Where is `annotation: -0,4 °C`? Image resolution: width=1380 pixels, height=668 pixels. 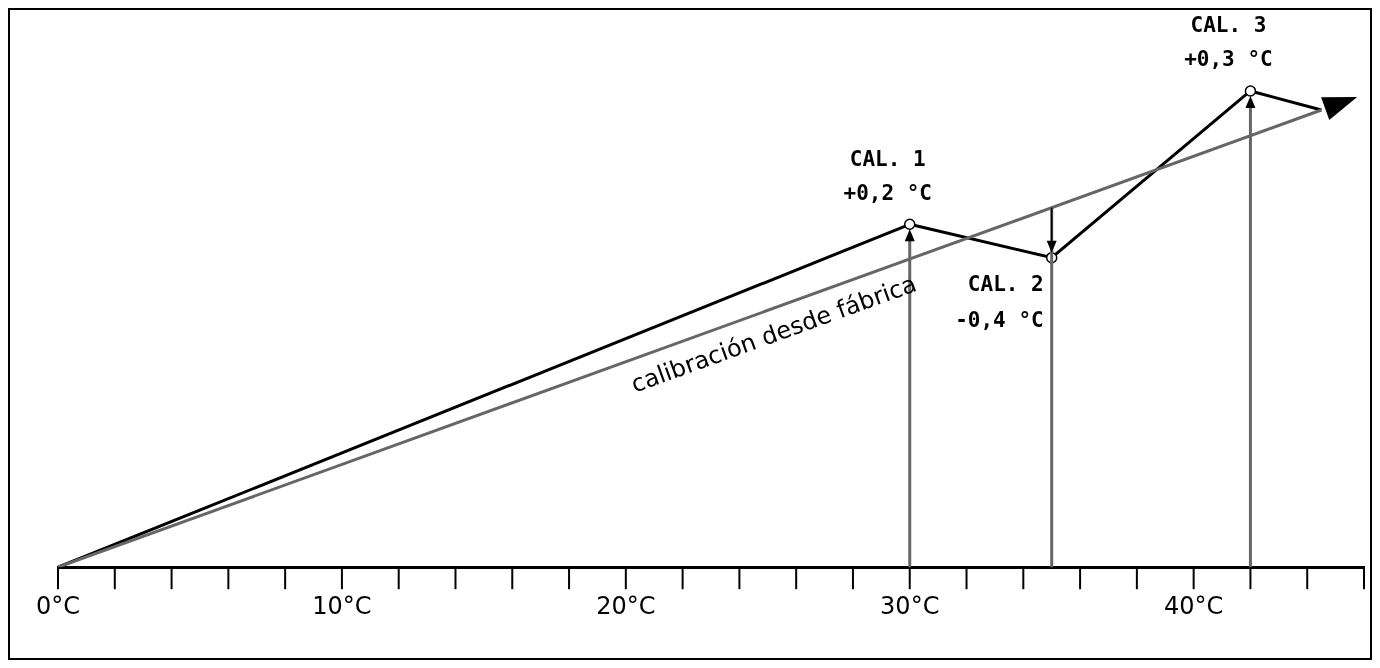 annotation: -0,4 °C is located at coordinates (999, 320).